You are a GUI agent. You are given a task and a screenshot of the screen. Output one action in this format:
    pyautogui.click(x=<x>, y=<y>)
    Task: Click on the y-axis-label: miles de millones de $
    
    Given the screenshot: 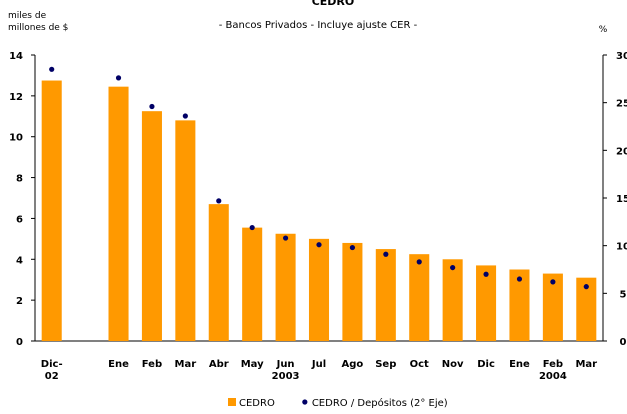 What is the action you would take?
    pyautogui.click(x=38, y=22)
    